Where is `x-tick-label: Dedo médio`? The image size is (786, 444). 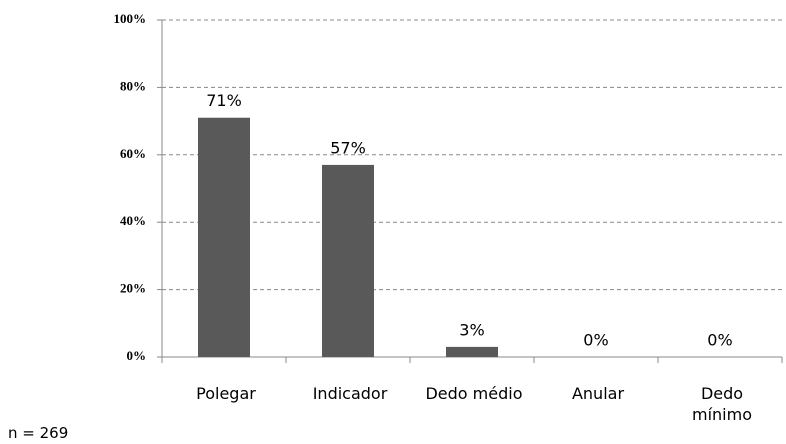
x-tick-label: Dedo médio is located at coordinates (474, 393).